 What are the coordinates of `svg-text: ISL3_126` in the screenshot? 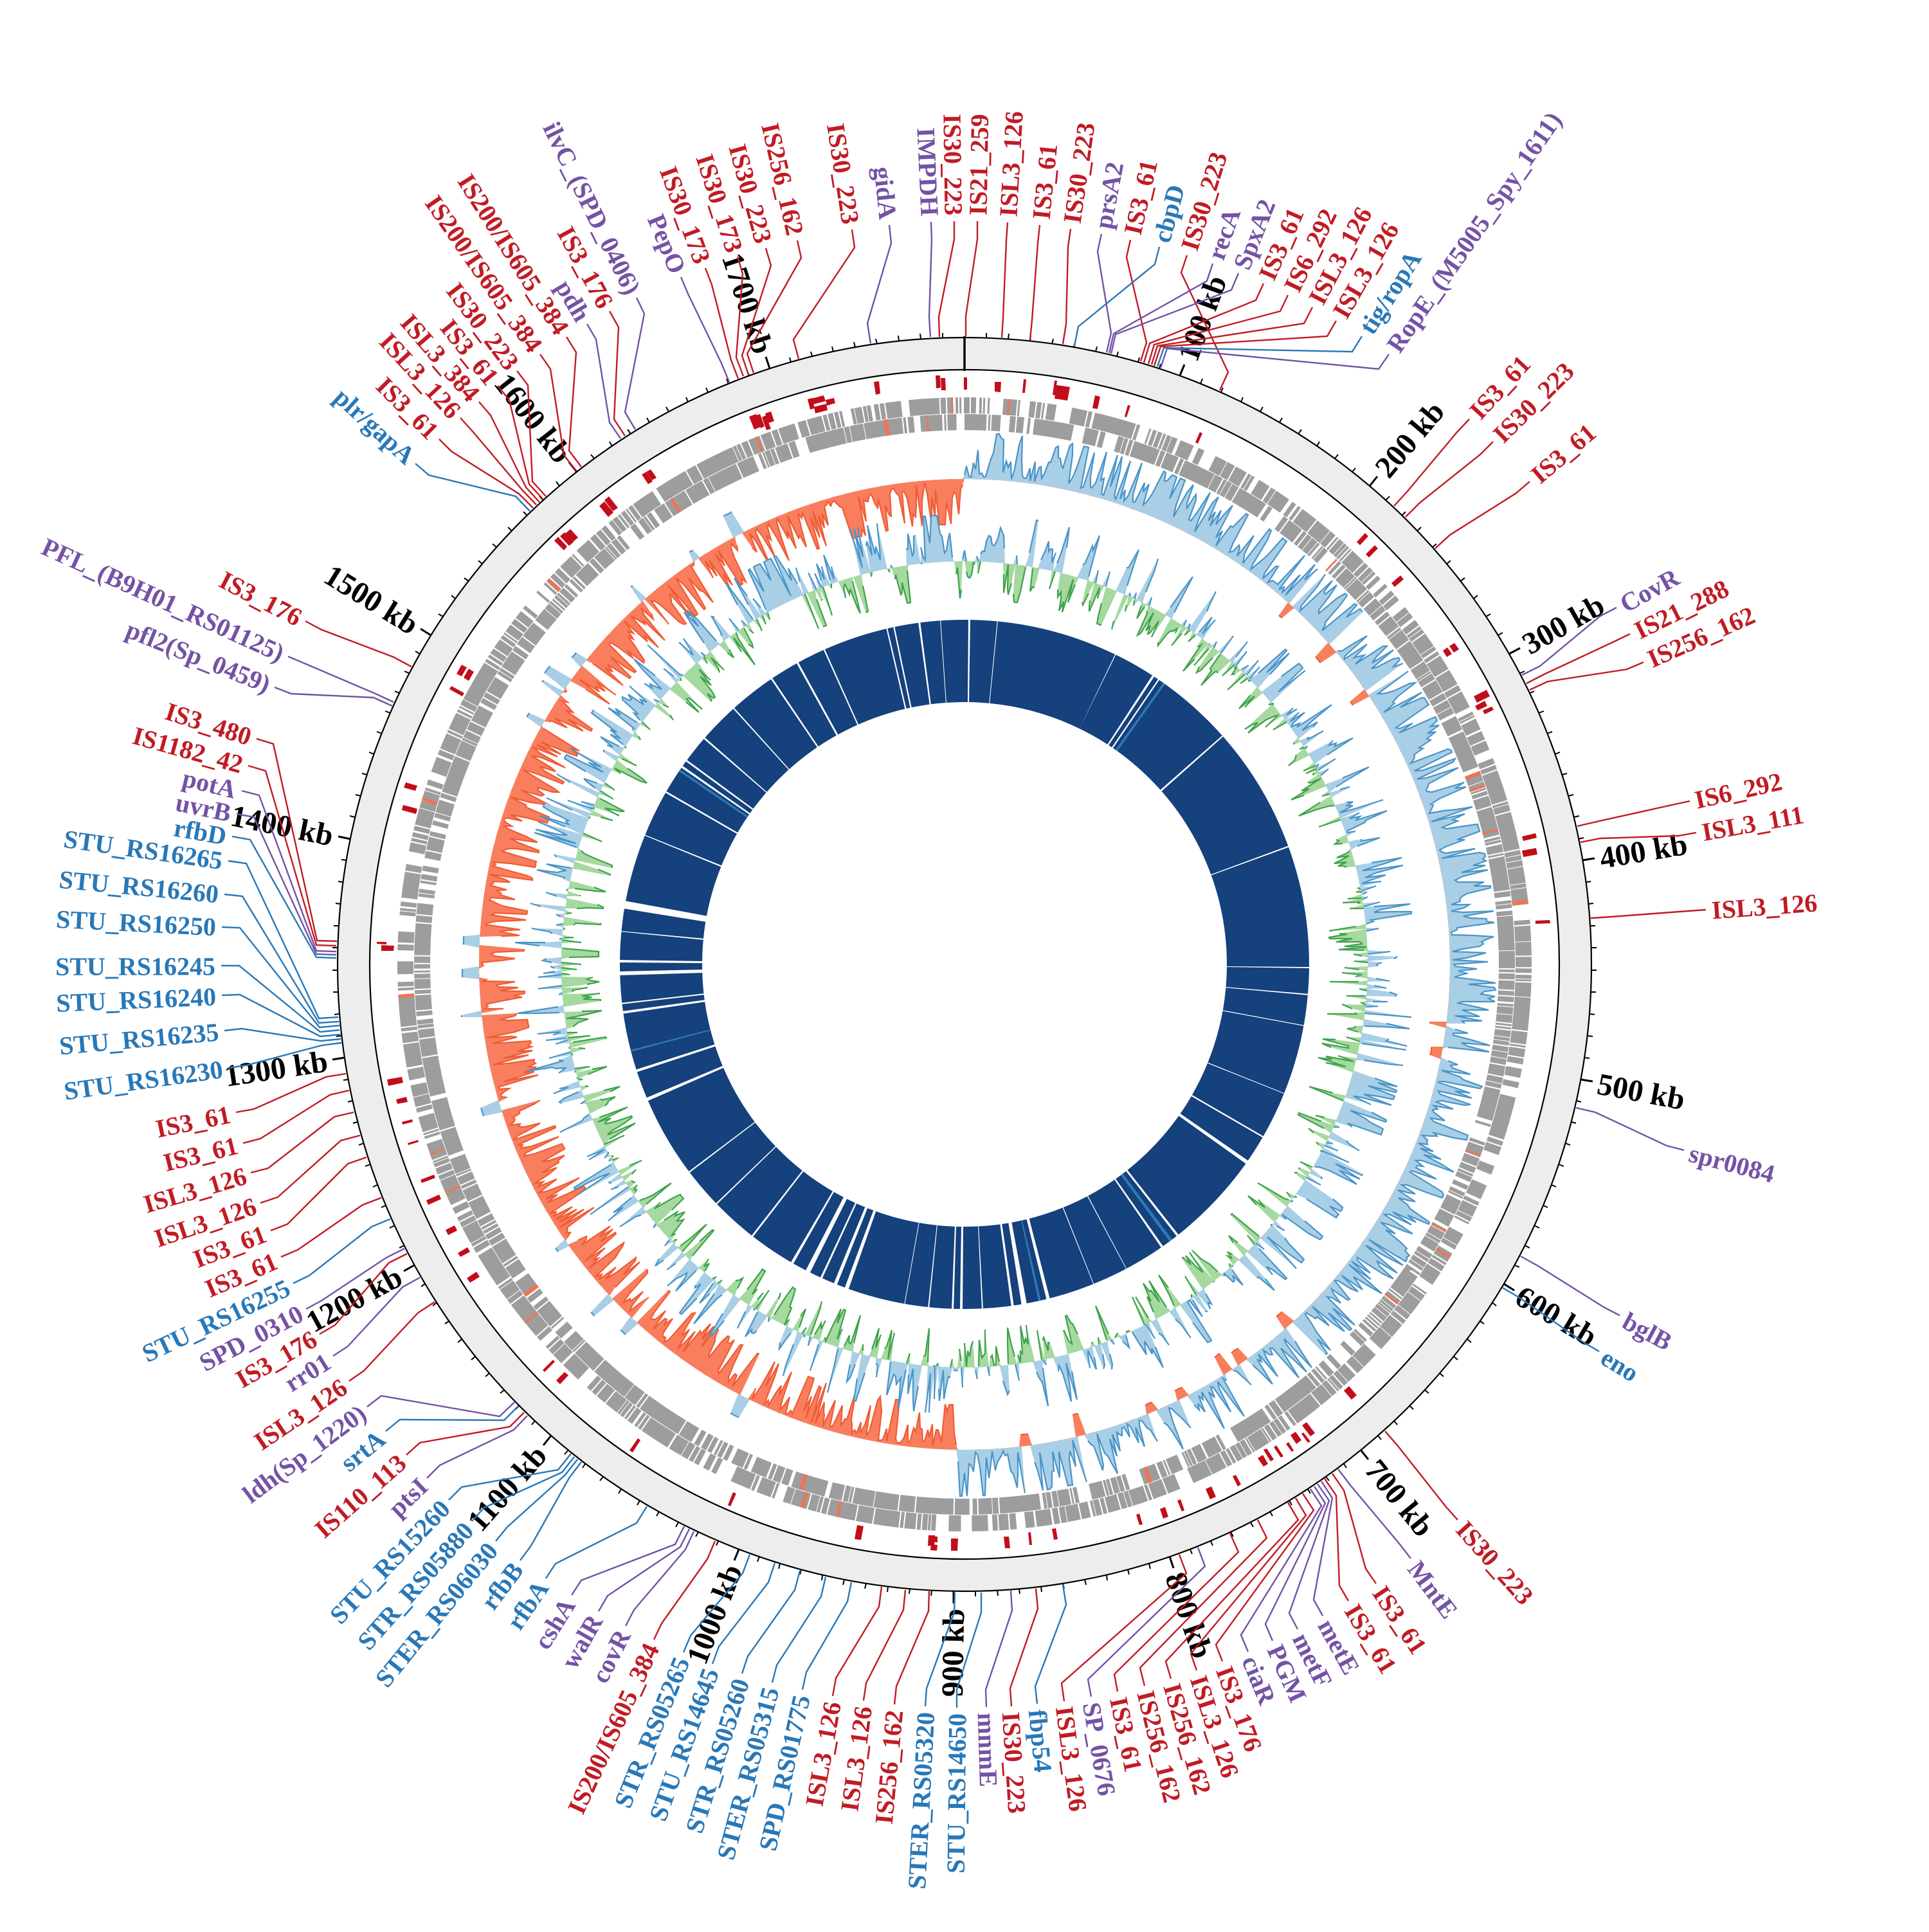 It's located at (1010, 164).